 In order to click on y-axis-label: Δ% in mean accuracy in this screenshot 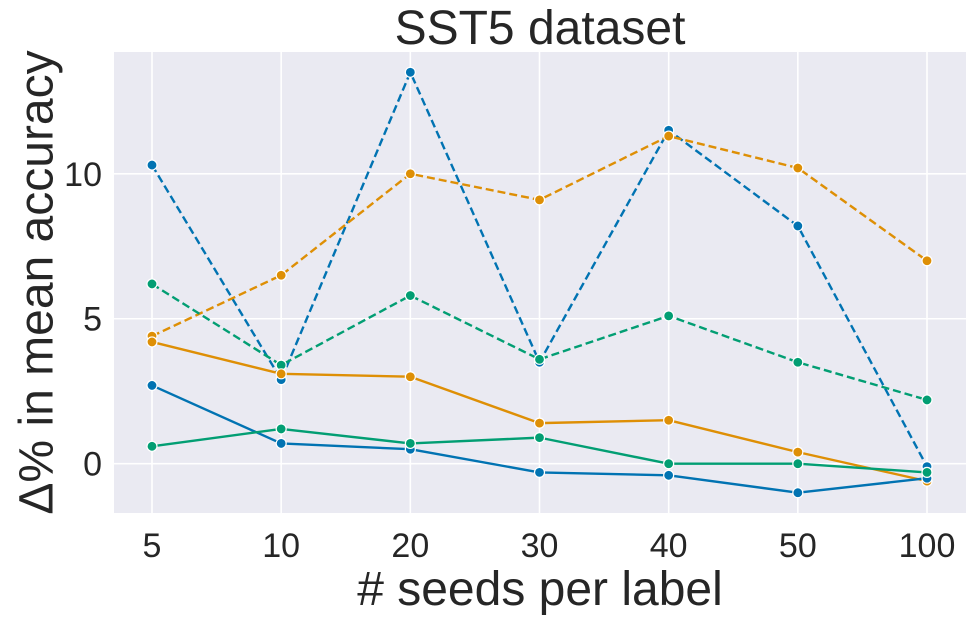, I will do `click(37, 282)`.